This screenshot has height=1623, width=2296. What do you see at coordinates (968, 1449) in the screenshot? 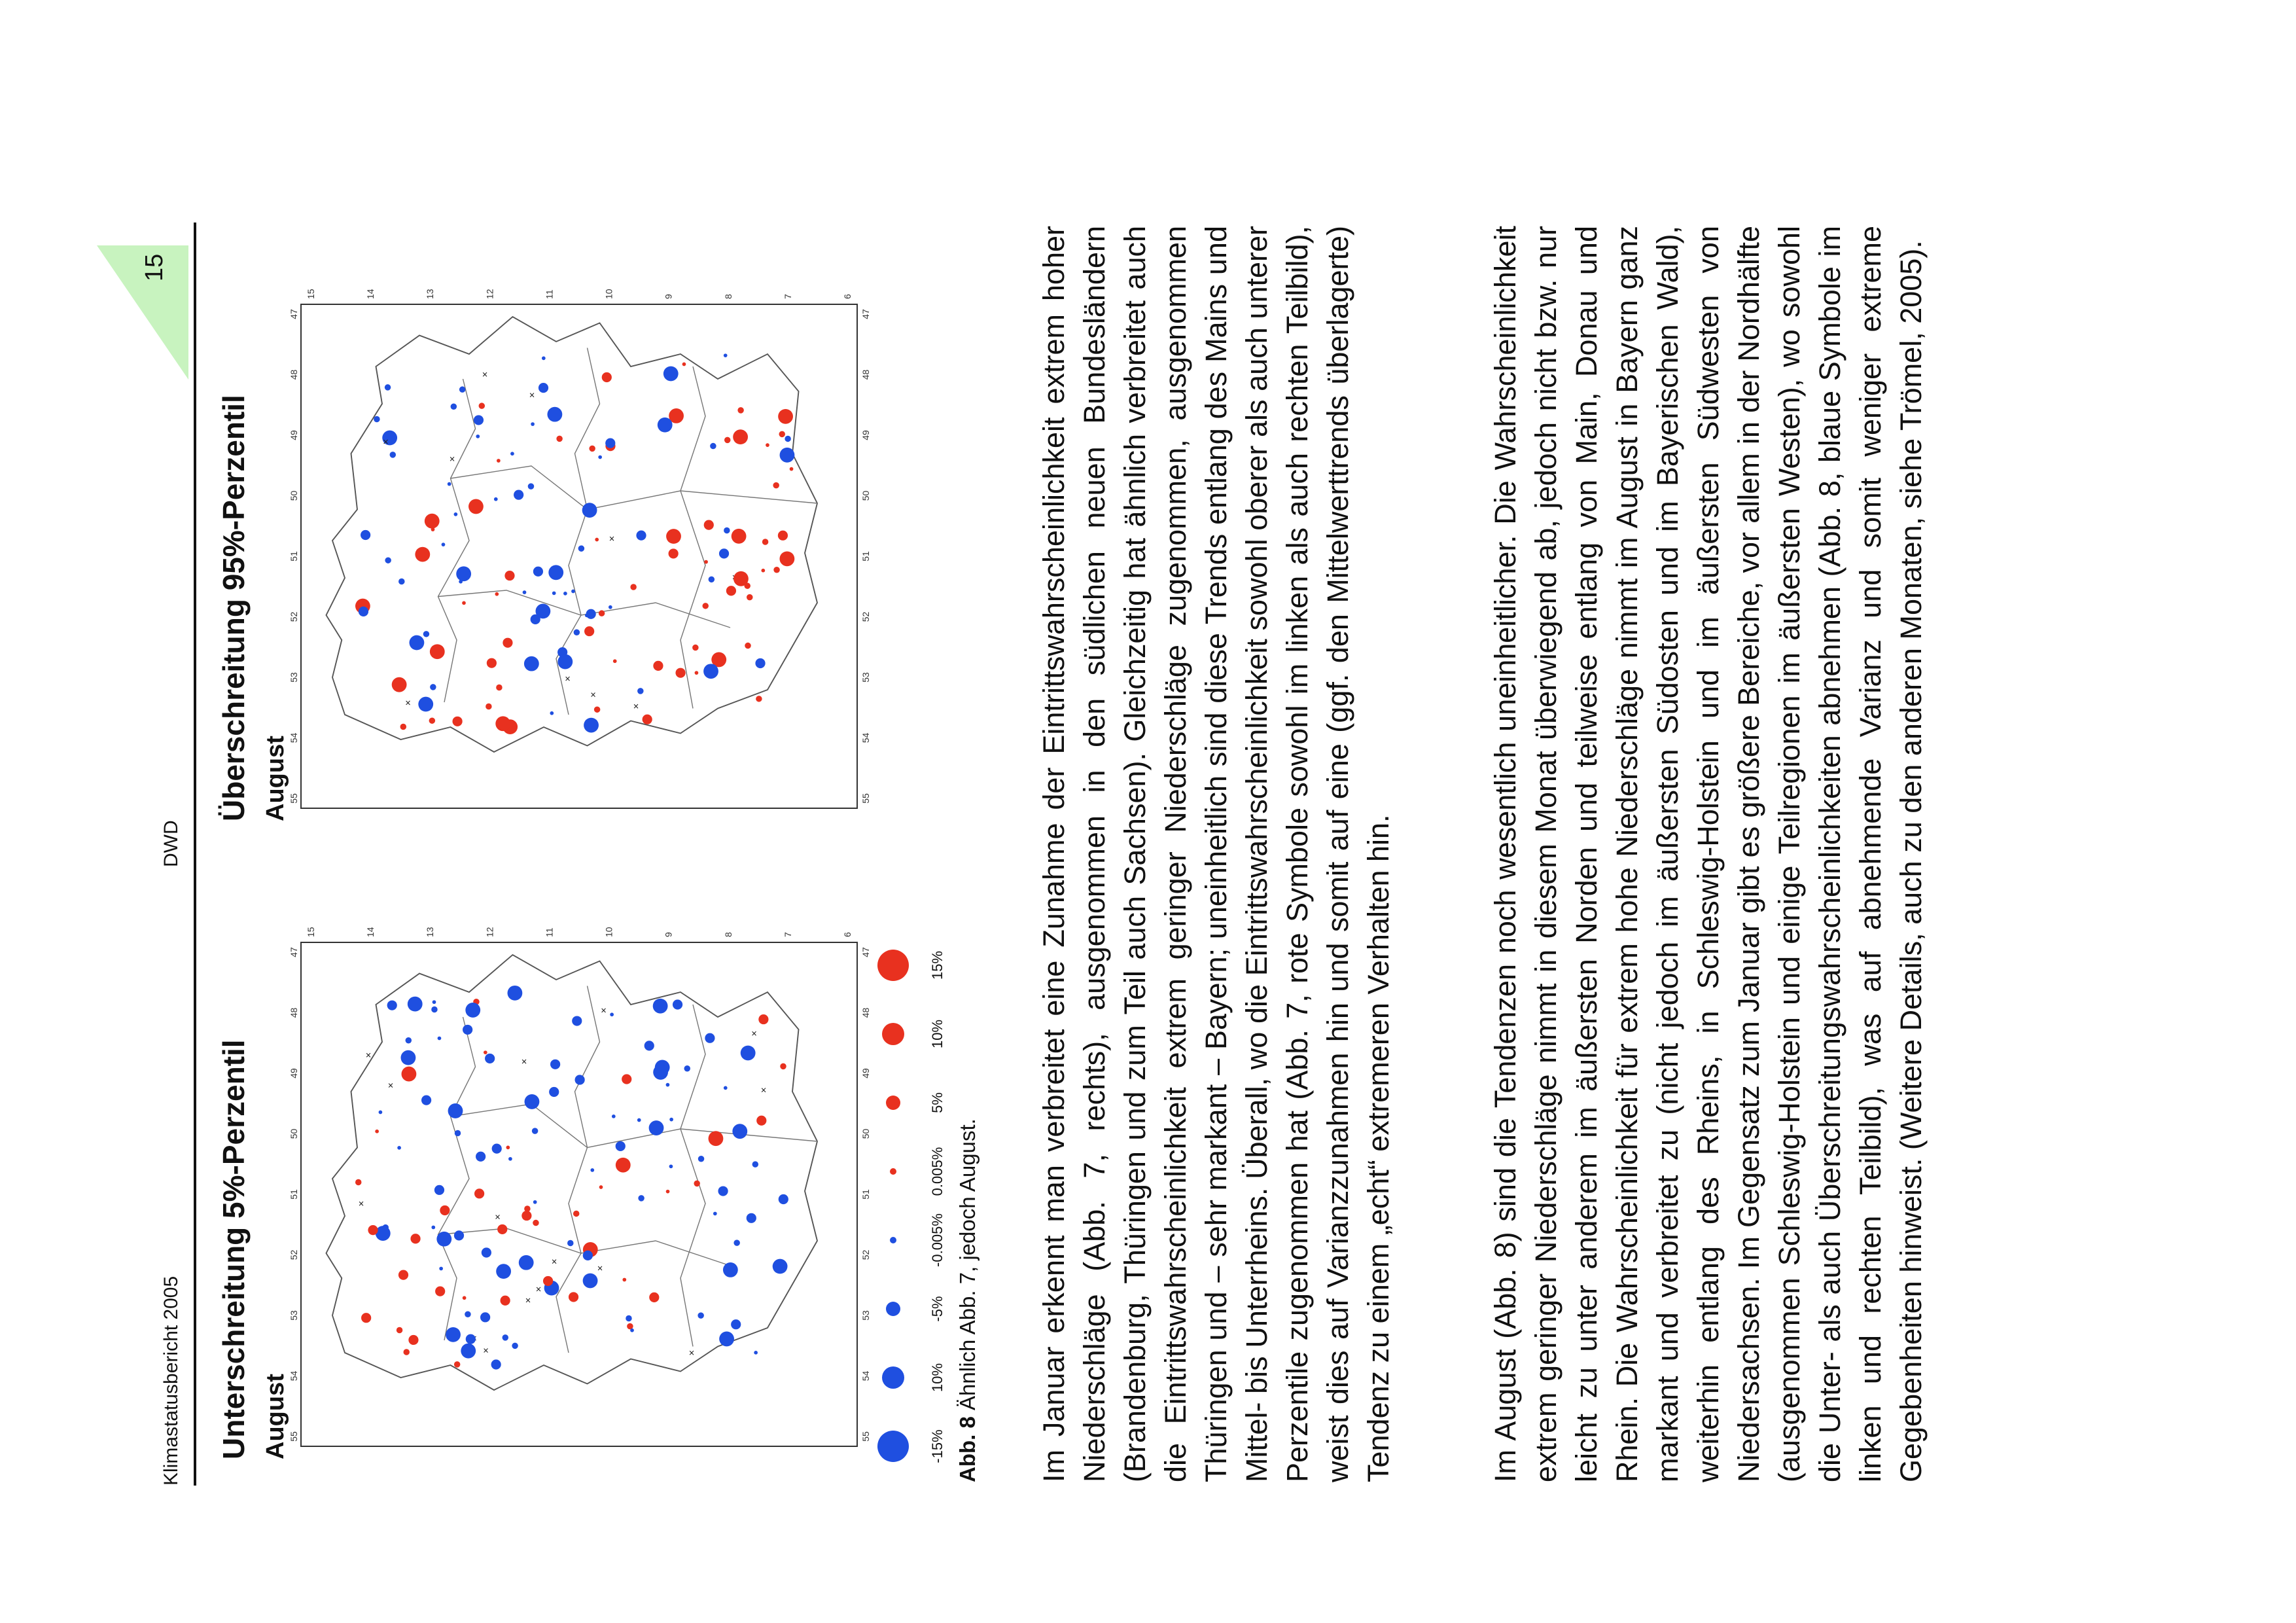
I see `figure-label: Abb. 8` at bounding box center [968, 1449].